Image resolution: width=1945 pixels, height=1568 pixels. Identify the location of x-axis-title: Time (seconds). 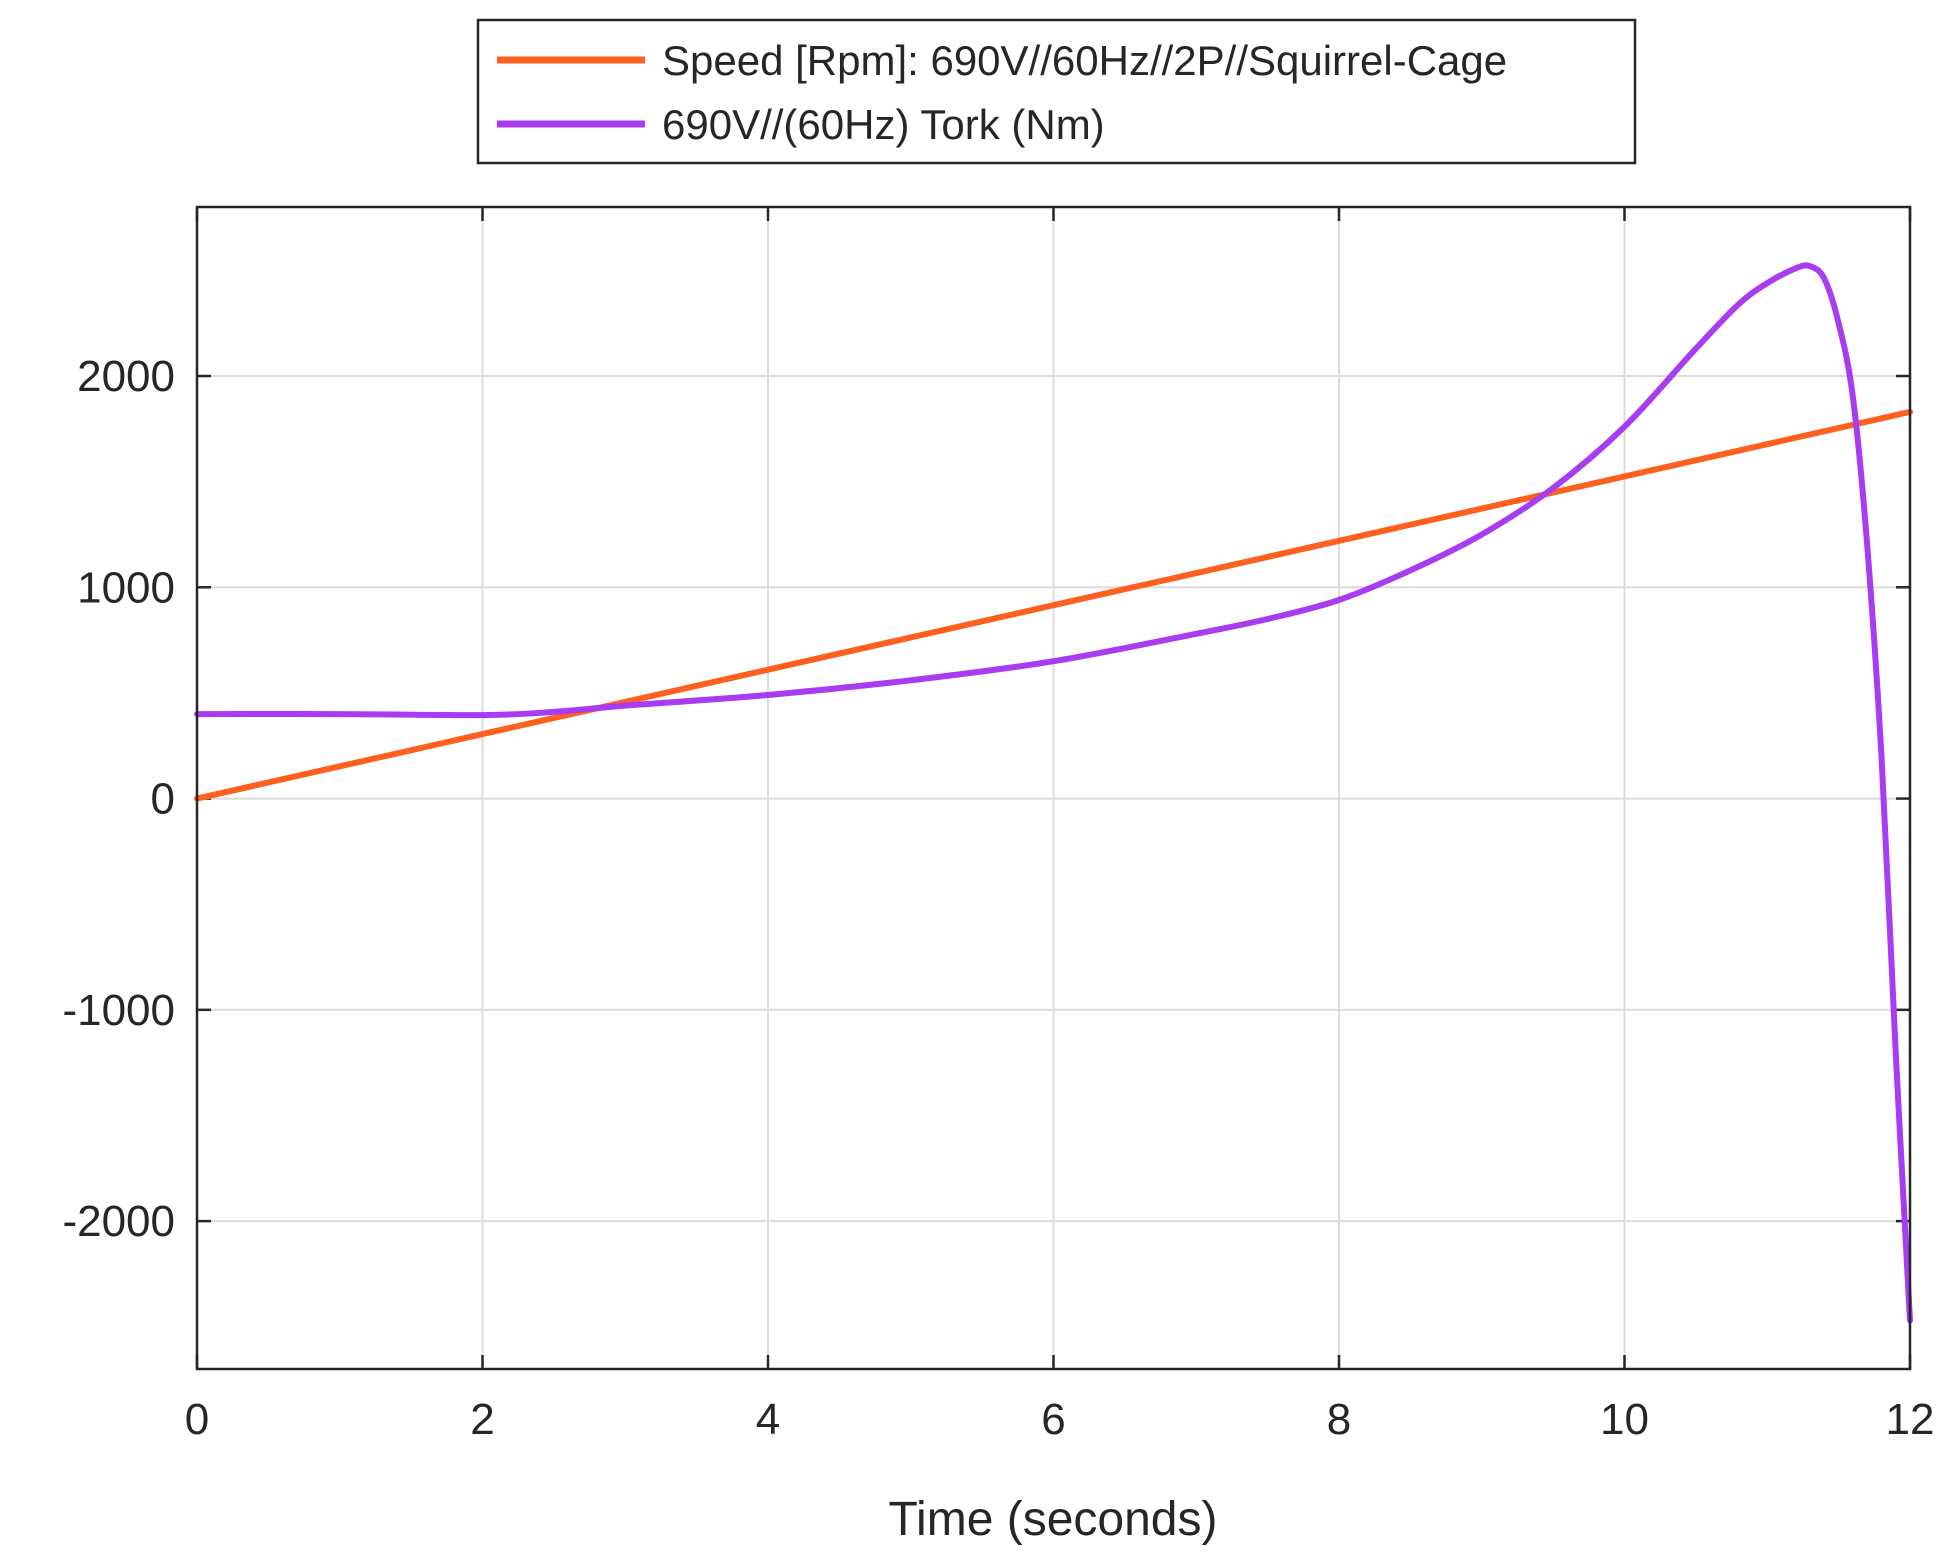
(1053, 1519).